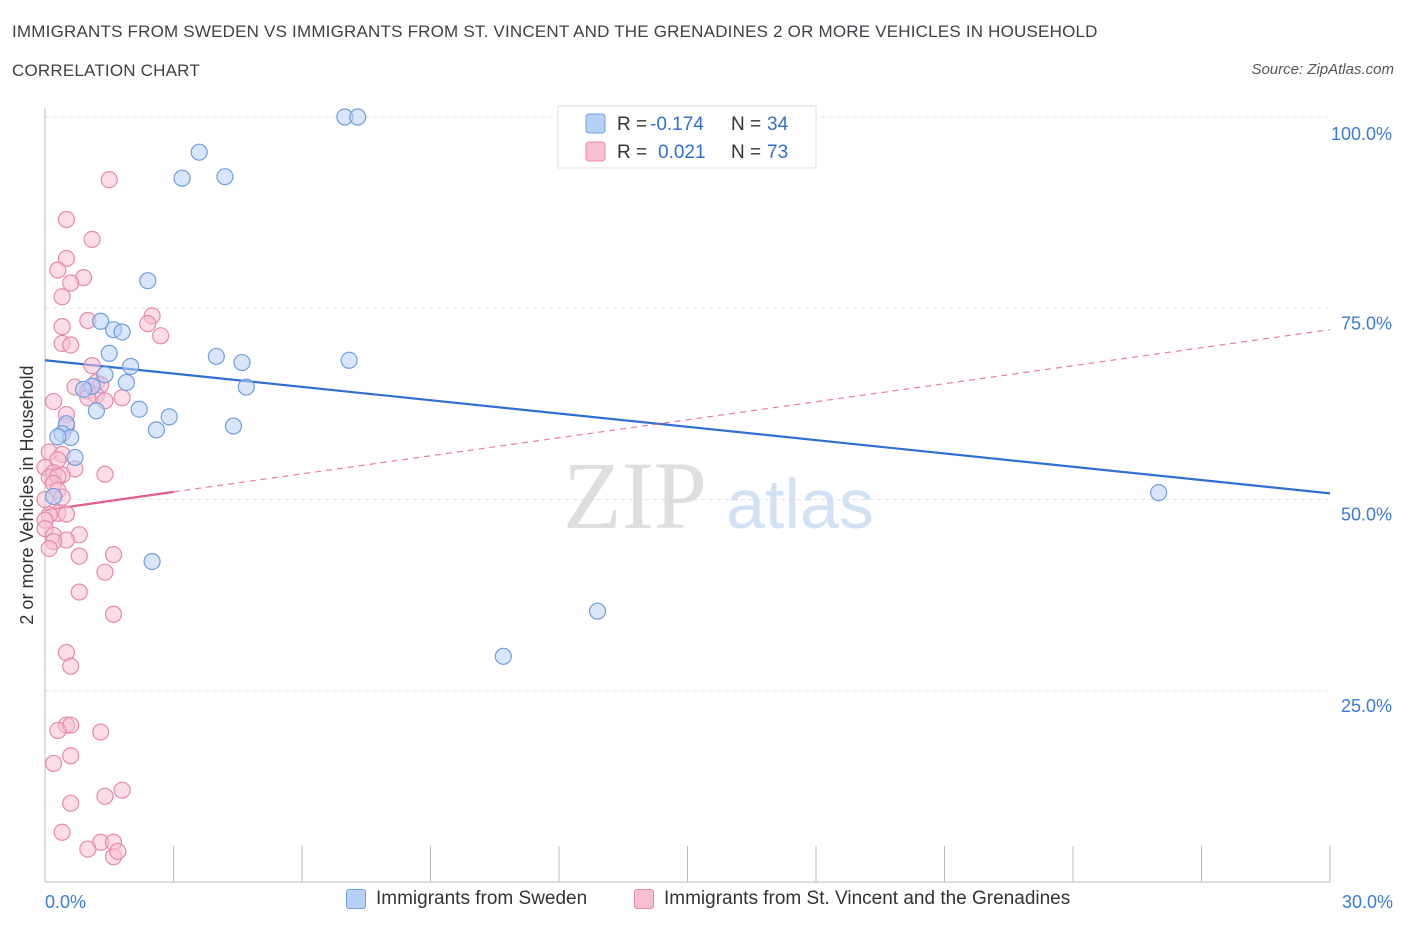  I want to click on legend-swatch-sweden-bottom, so click(356, 899).